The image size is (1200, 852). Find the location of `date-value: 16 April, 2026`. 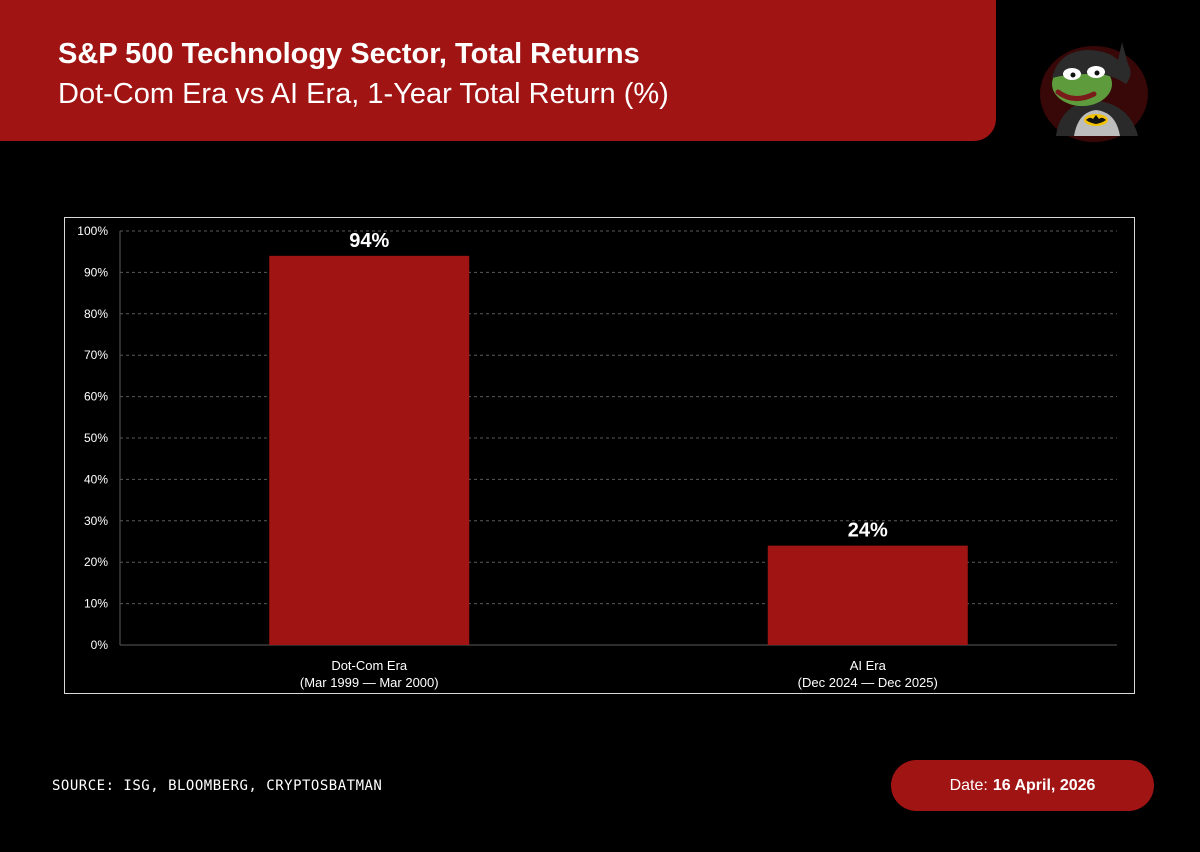

date-value: 16 April, 2026 is located at coordinates (1044, 785).